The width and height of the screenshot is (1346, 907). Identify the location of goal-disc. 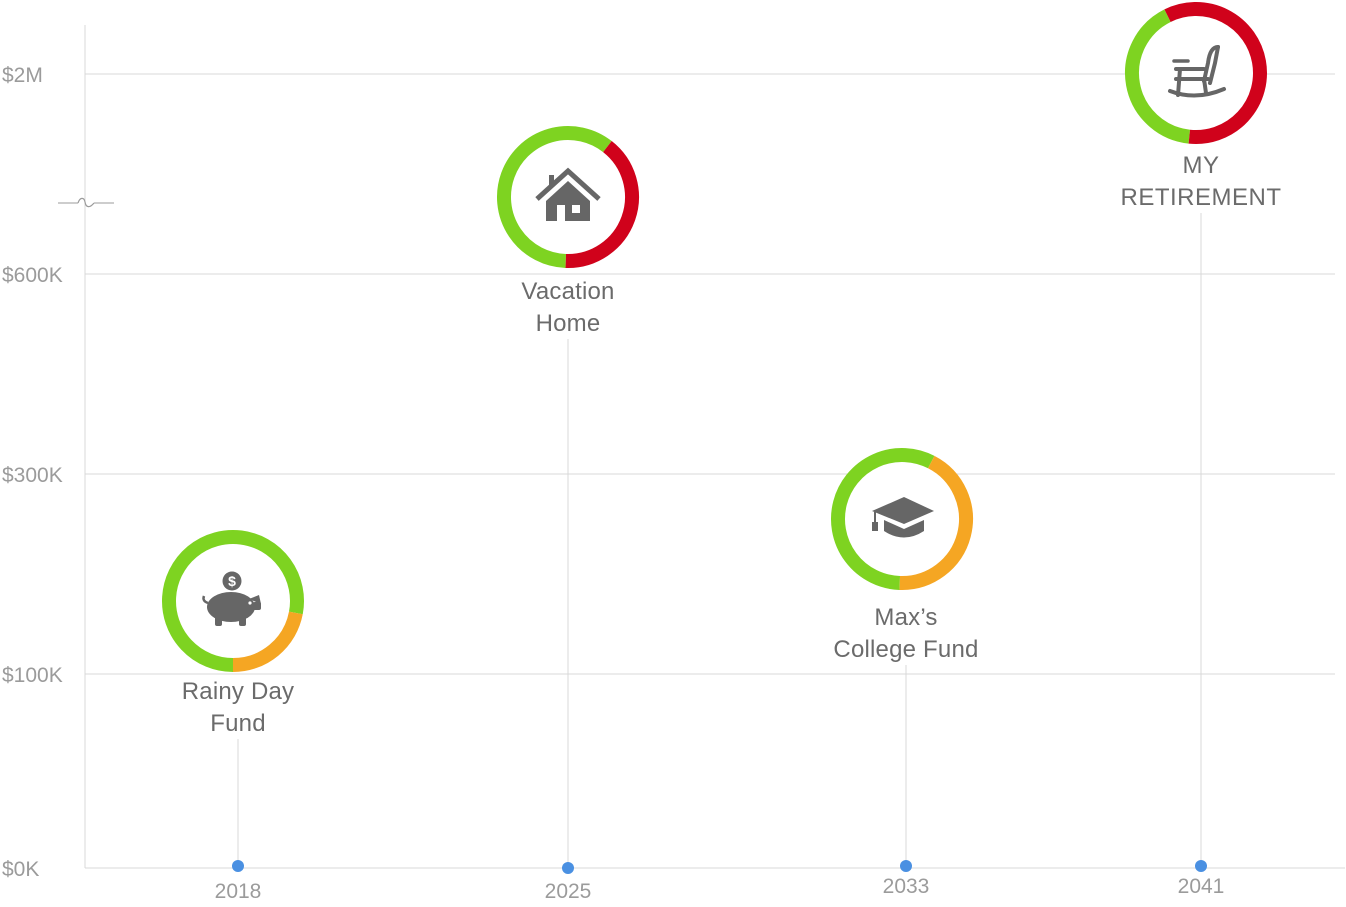
(1196, 73).